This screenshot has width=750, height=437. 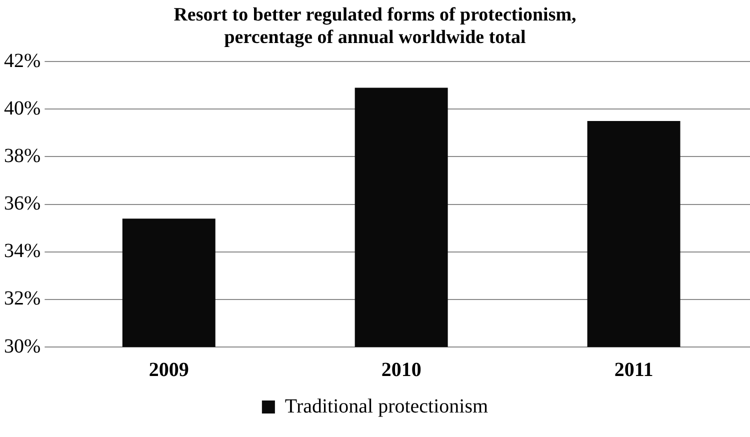 What do you see at coordinates (375, 37) in the screenshot?
I see `text: percentage of annual worldwide total` at bounding box center [375, 37].